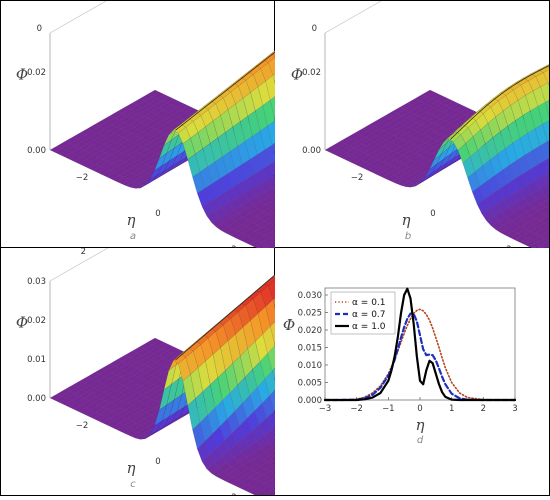 This screenshot has height=500, width=550. What do you see at coordinates (310, 366) in the screenshot?
I see `y-tick-label: 0.010` at bounding box center [310, 366].